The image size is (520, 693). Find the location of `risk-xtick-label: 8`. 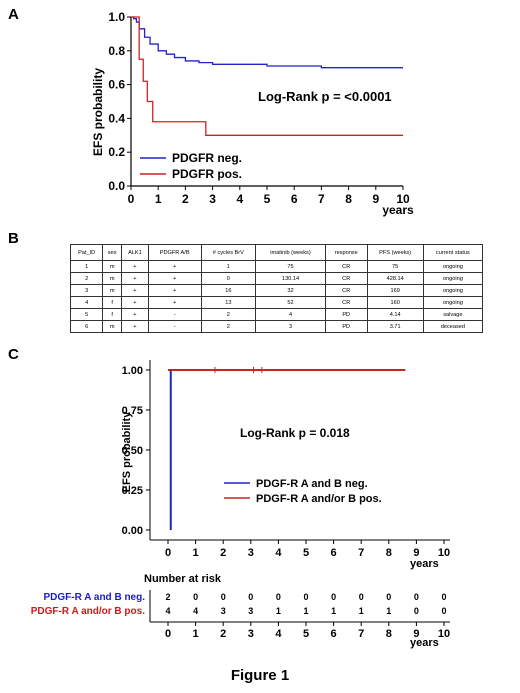

risk-xtick-label: 8 is located at coordinates (389, 634).